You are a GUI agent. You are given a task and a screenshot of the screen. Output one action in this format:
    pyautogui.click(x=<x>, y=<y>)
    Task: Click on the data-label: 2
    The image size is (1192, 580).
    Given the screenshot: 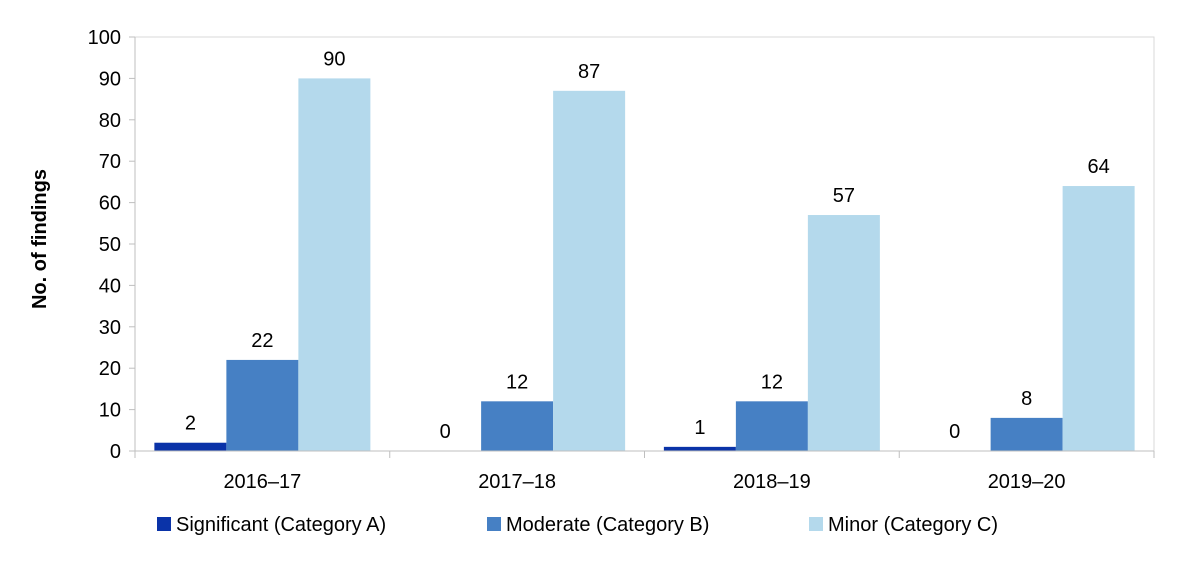 What is the action you would take?
    pyautogui.click(x=190, y=424)
    